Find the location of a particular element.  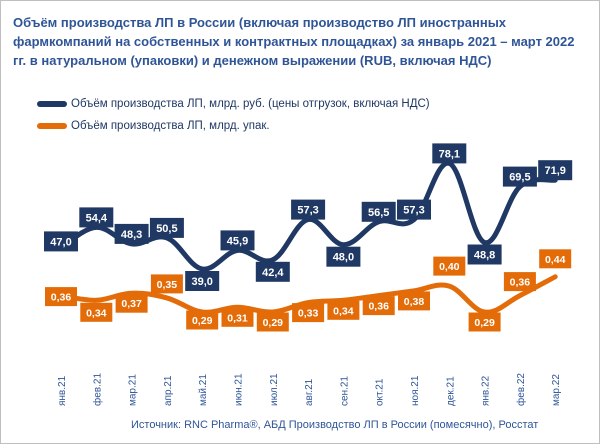

legend-swatch-pack is located at coordinates (52, 126).